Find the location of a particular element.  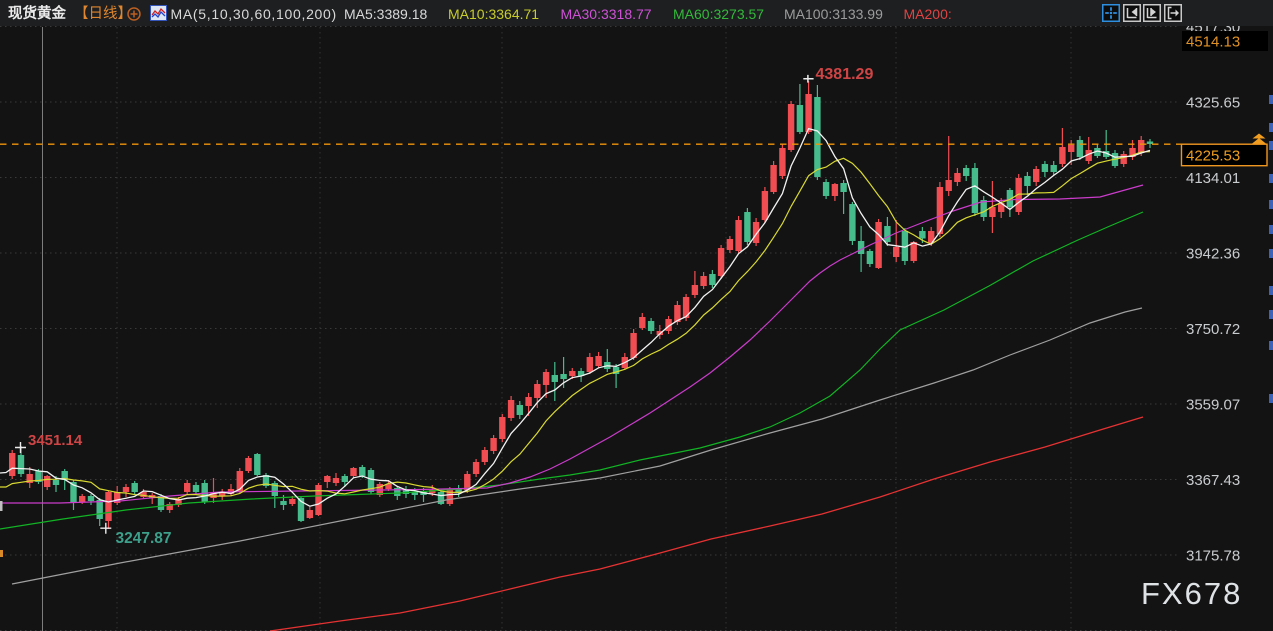

svg-text: 3750.72 is located at coordinates (1213, 329).